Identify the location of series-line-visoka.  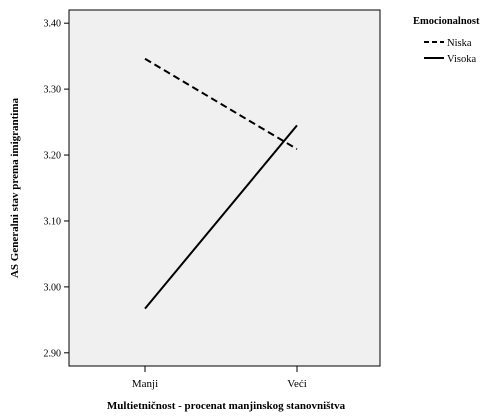
(221, 217).